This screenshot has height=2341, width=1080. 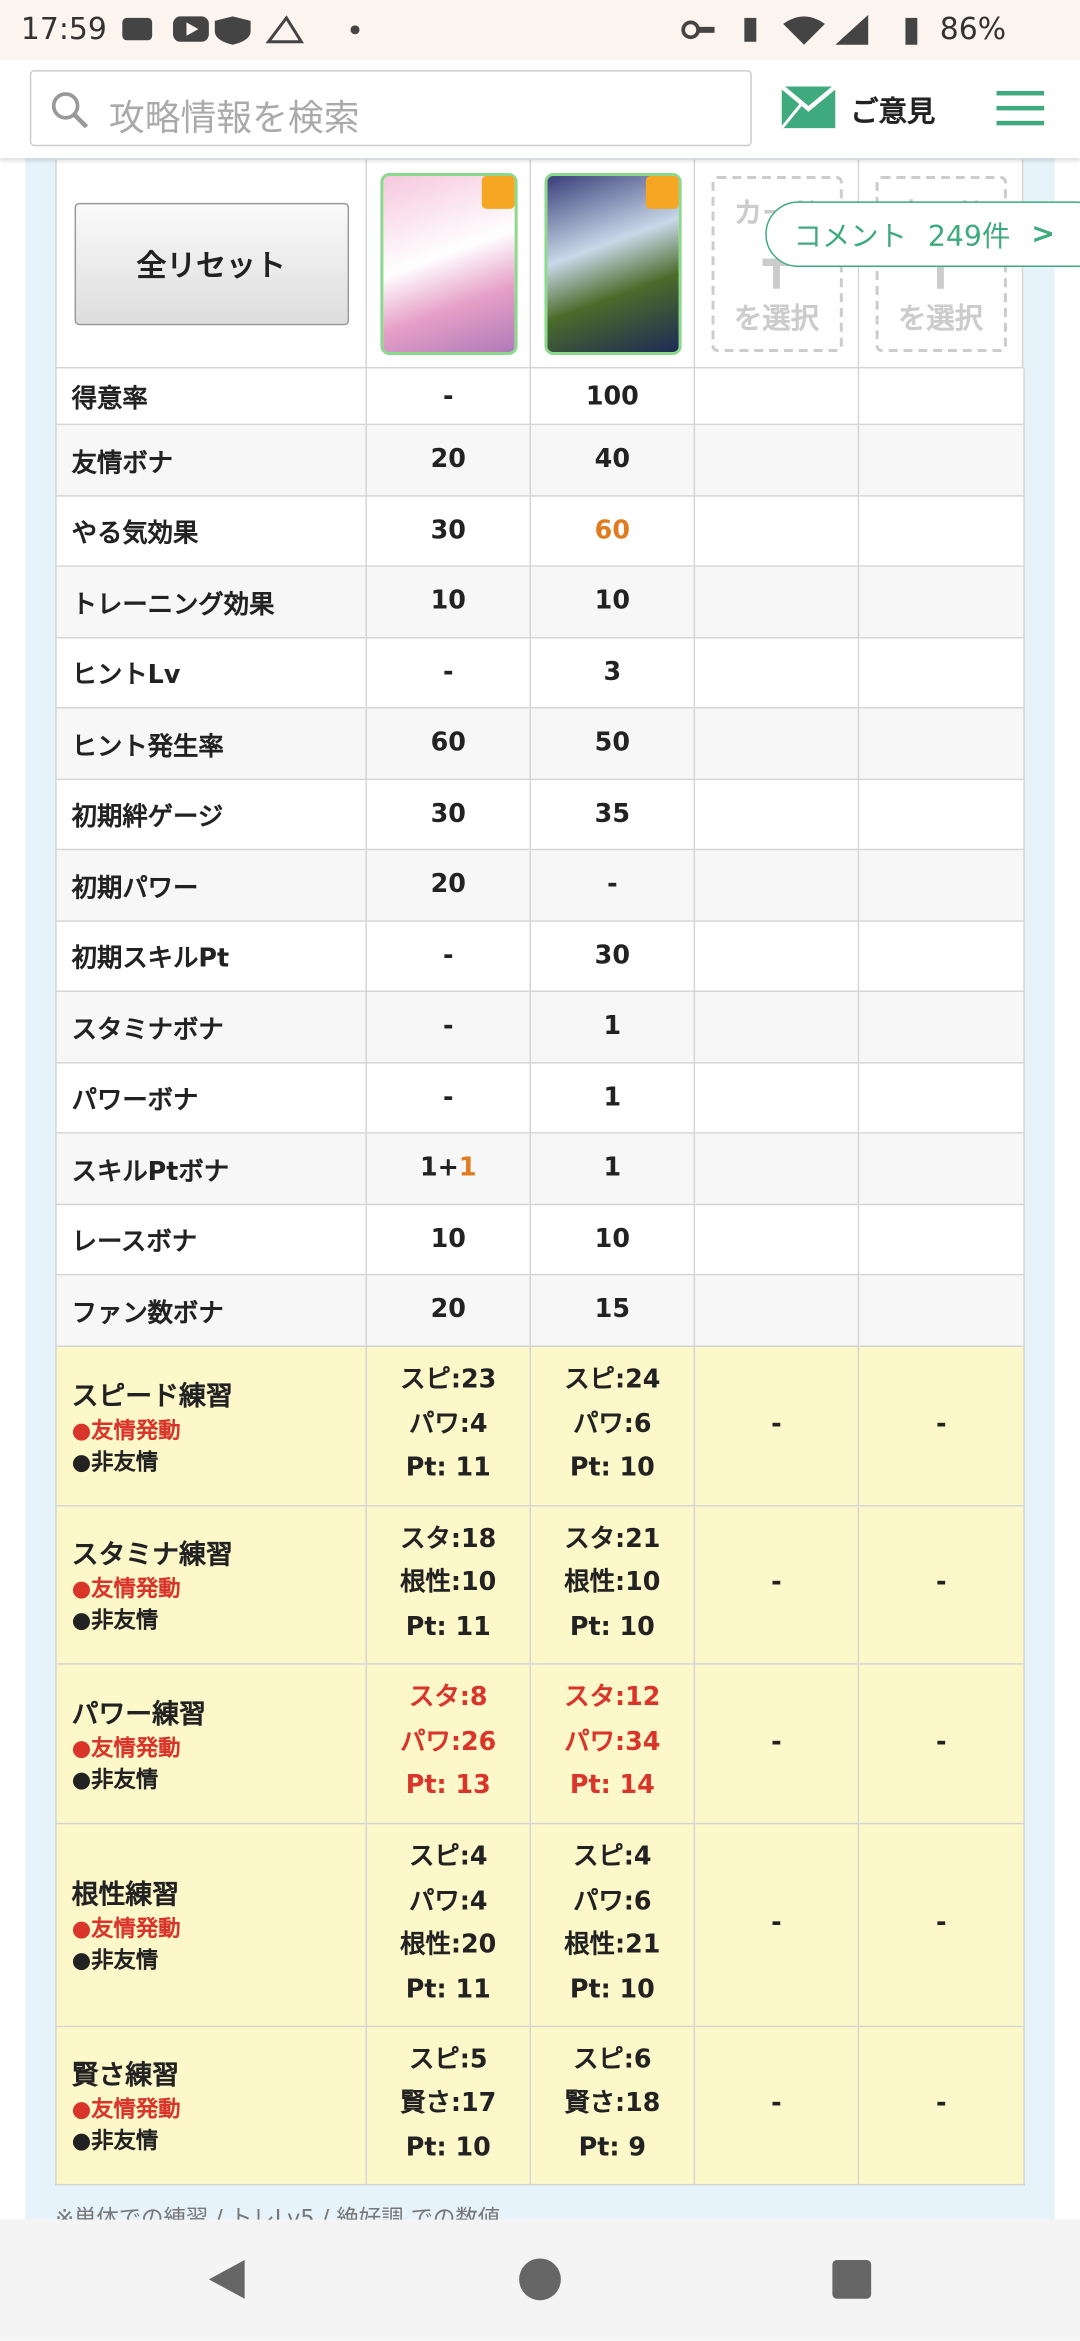 I want to click on value: 35, so click(x=612, y=814).